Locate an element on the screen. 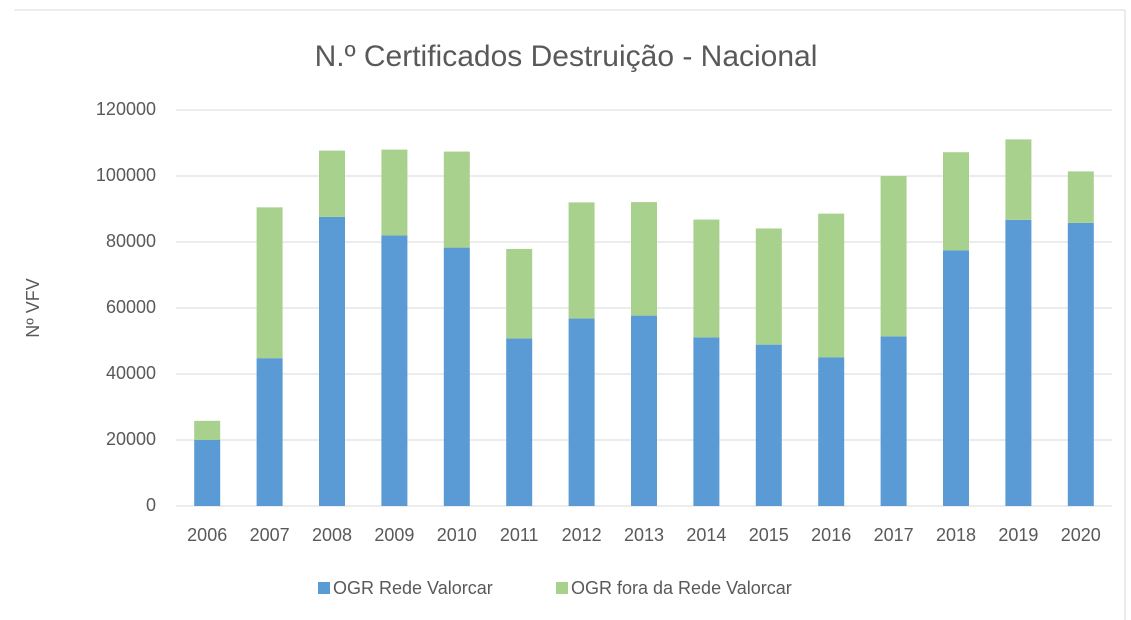 Image resolution: width=1131 pixels, height=620 pixels. x-tick-label: 2020 is located at coordinates (1081, 535).